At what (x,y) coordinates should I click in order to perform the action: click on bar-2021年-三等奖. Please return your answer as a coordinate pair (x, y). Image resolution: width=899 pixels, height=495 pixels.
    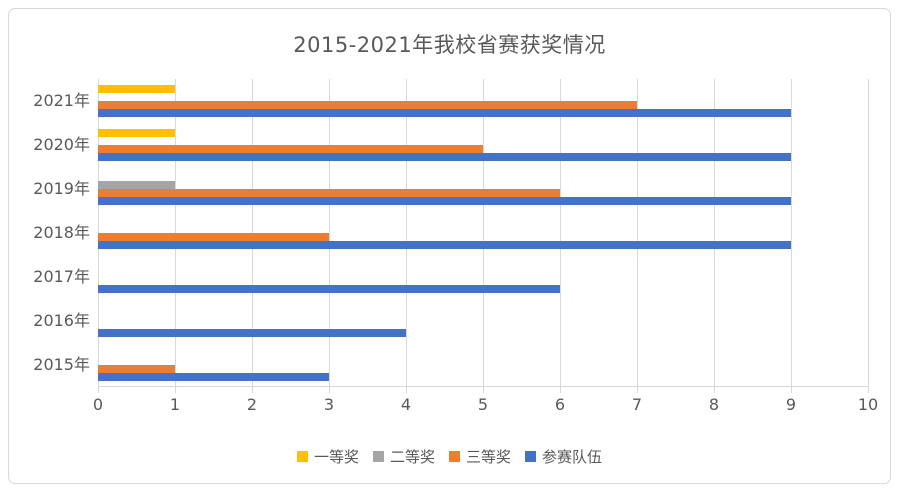
    Looking at the image, I should click on (367, 105).